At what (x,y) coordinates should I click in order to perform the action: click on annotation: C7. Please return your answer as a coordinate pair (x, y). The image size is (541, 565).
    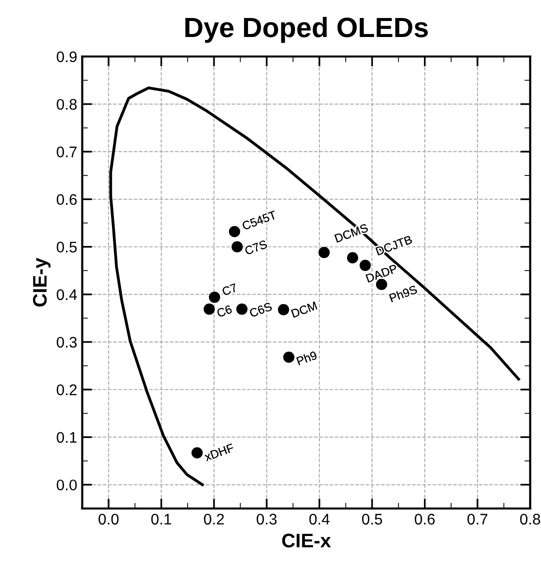
    Looking at the image, I should click on (230, 289).